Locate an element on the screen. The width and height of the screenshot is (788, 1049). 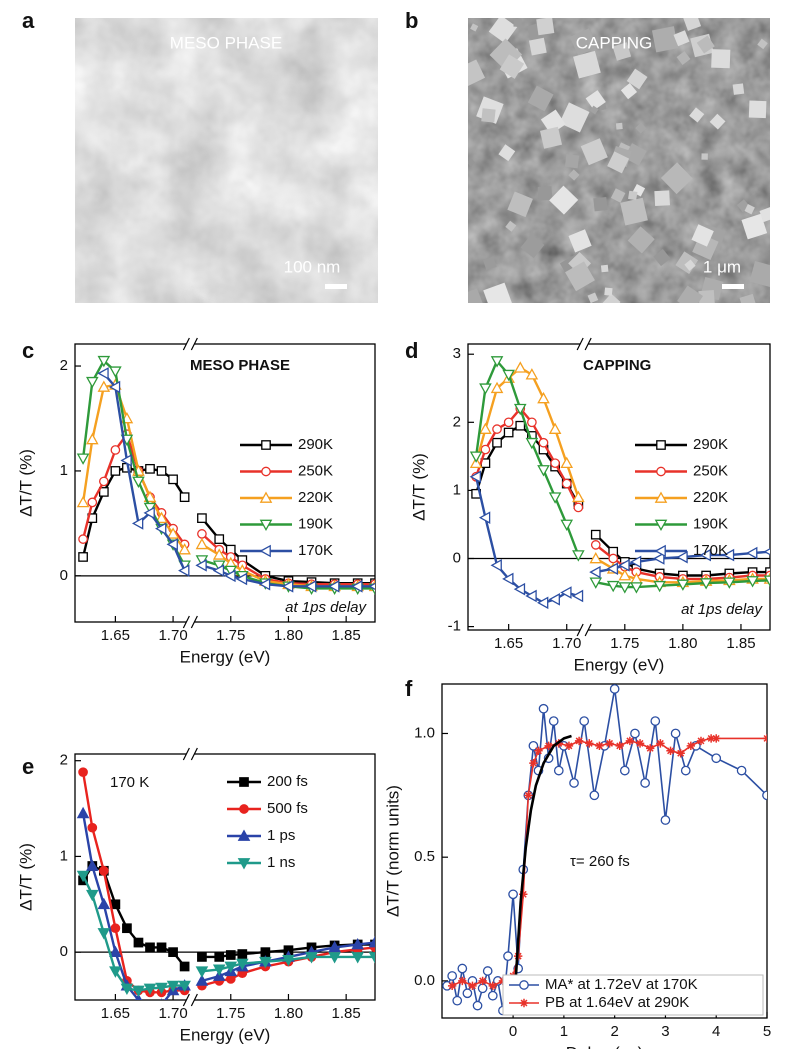
axis-break-gap is located at coordinates (584, 630).